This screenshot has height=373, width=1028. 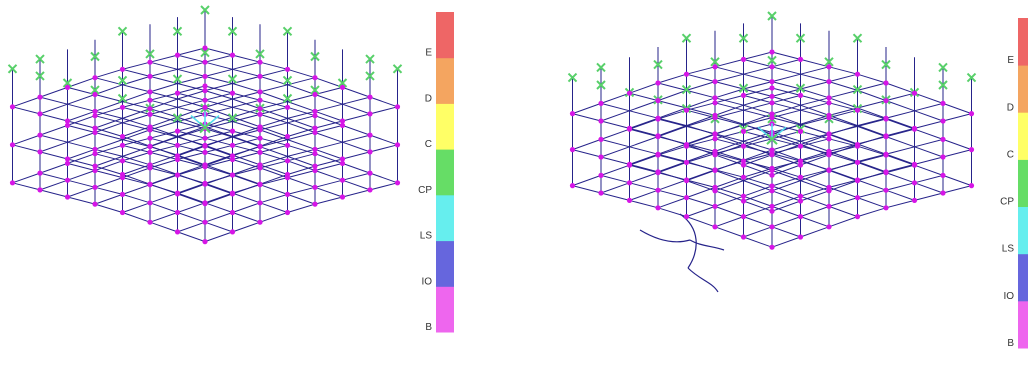 What do you see at coordinates (1010, 343) in the screenshot?
I see `legend-label: B` at bounding box center [1010, 343].